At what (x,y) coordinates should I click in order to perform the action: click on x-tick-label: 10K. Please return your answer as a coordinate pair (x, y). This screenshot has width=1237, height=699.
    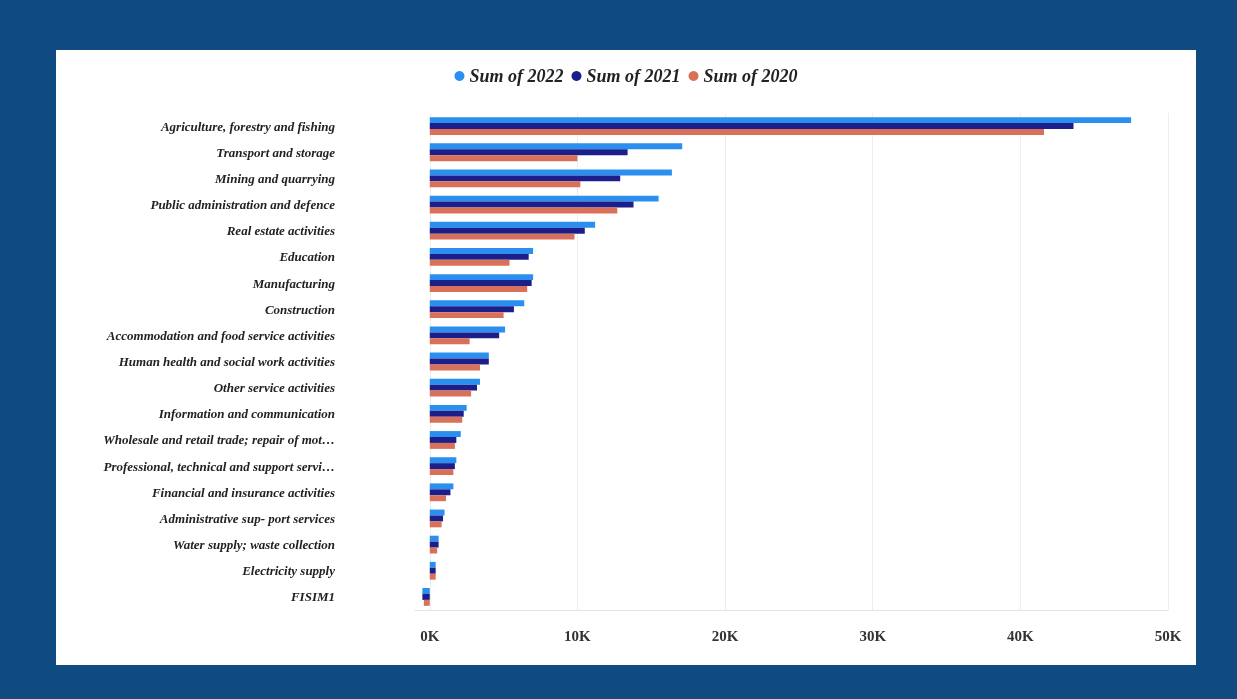
    Looking at the image, I should click on (578, 635).